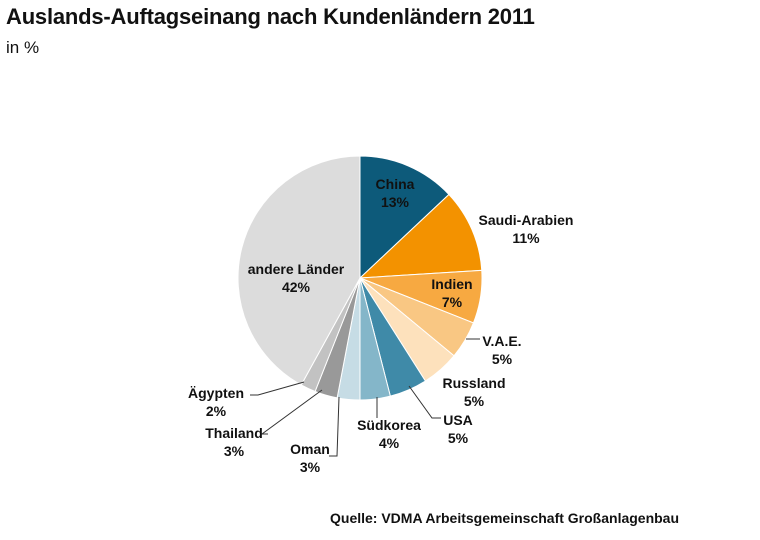  I want to click on slice-label: Südkorea, so click(389, 425).